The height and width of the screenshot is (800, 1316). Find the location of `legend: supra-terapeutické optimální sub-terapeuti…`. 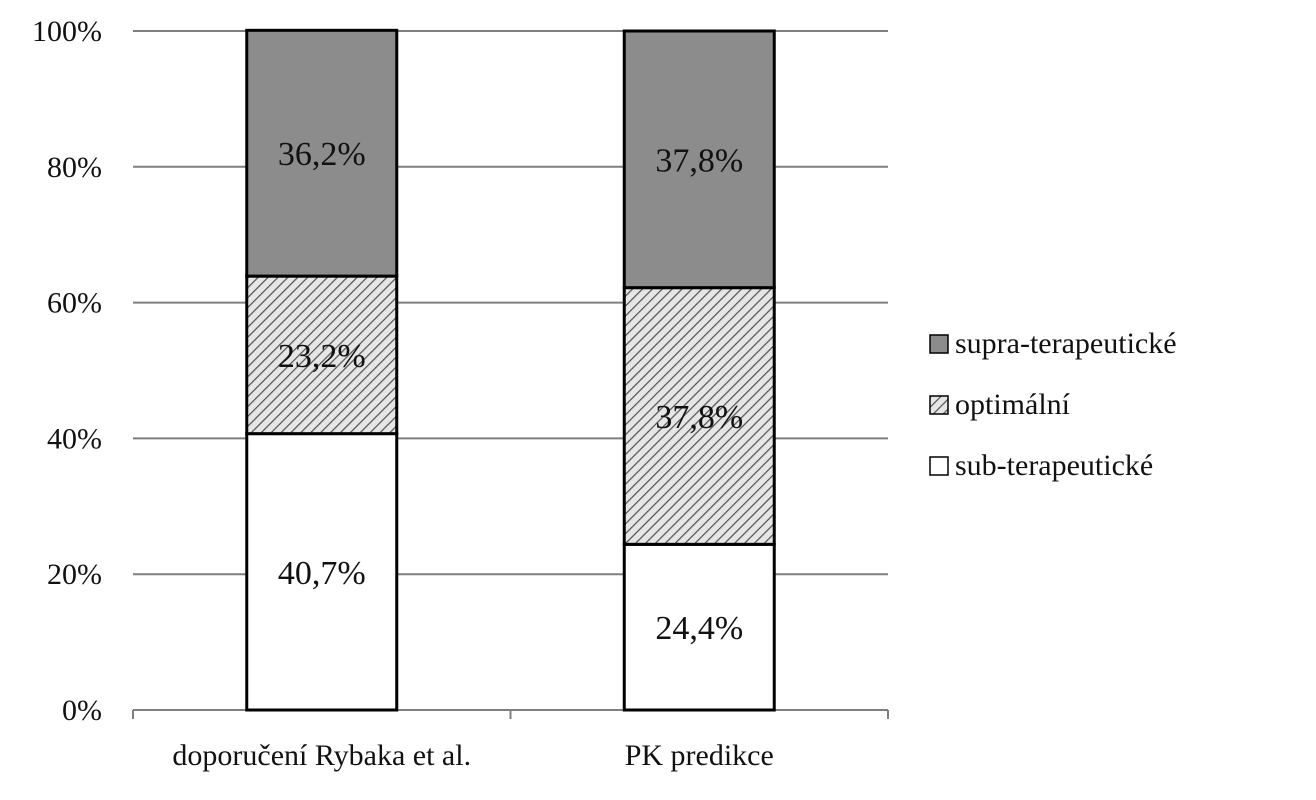

legend: supra-terapeutické optimální sub-terapeuti… is located at coordinates (1053, 404).